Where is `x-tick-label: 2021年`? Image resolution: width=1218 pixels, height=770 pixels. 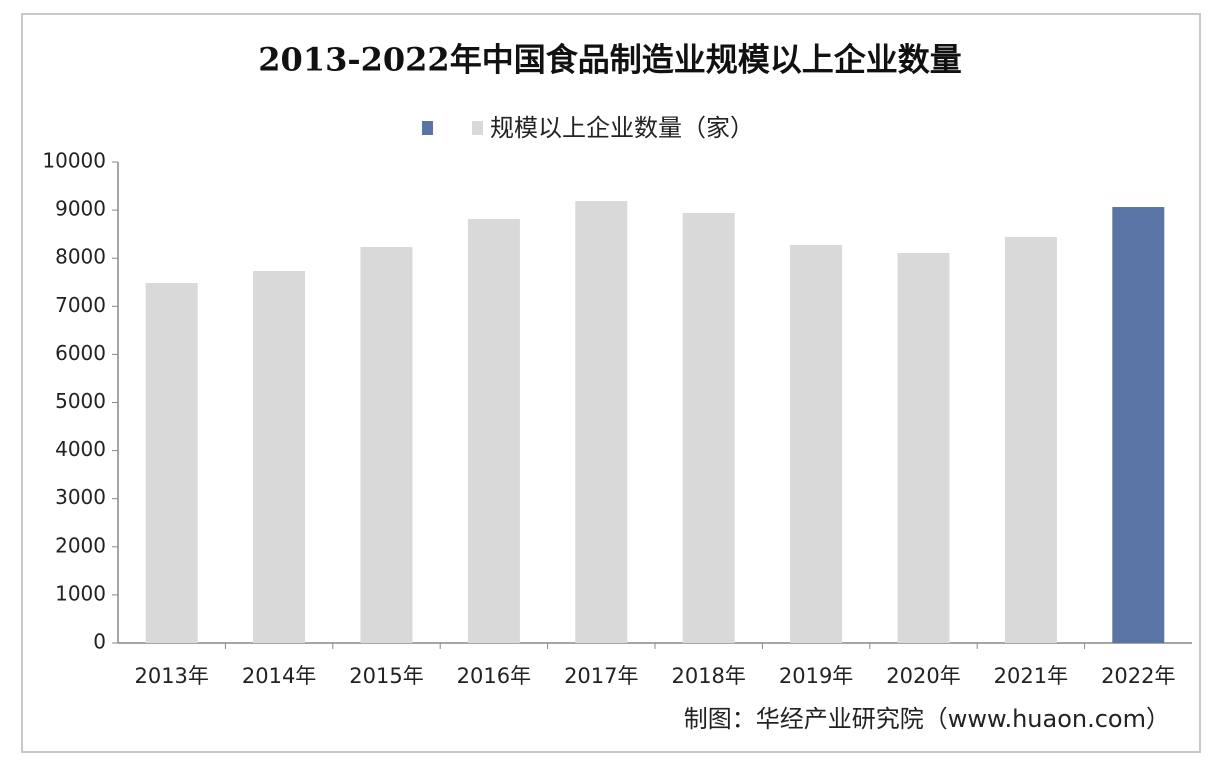 x-tick-label: 2021年 is located at coordinates (1031, 676).